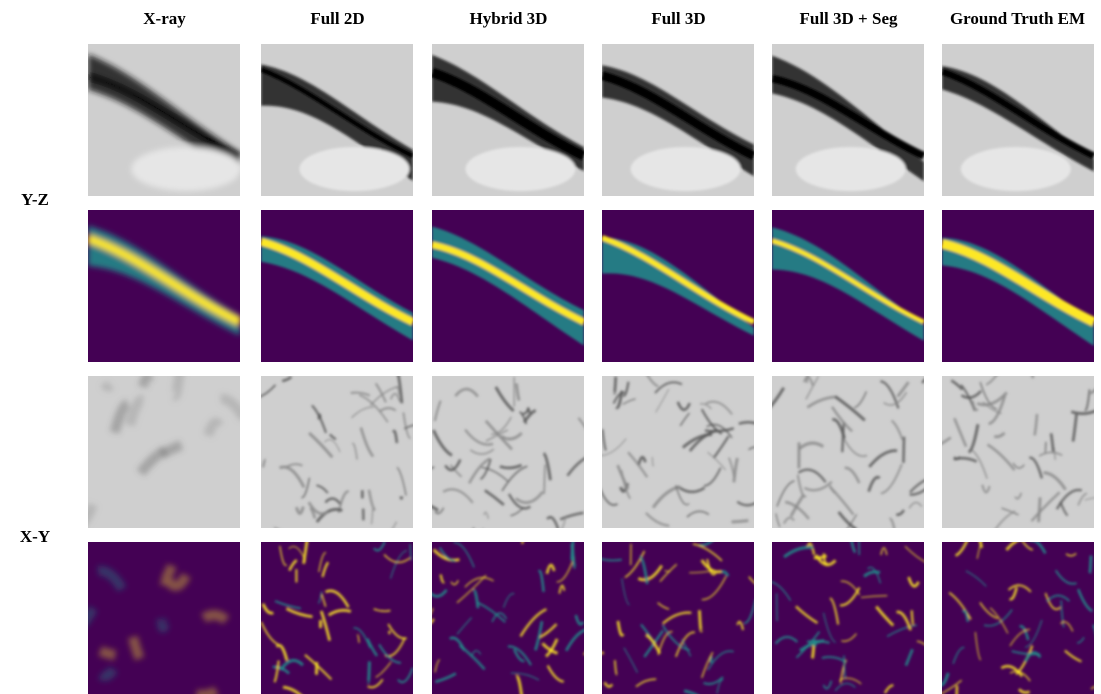 The height and width of the screenshot is (694, 1101). Describe the element at coordinates (337, 286) in the screenshot. I see `panel-y-z-viridis-full-2d` at that location.